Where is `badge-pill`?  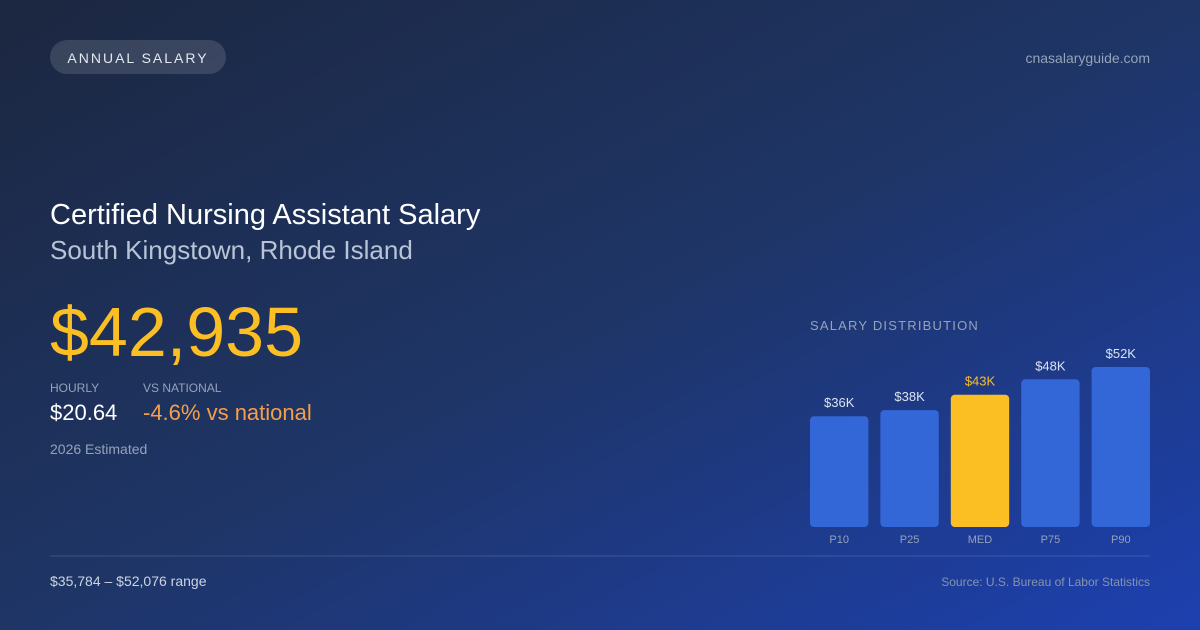 badge-pill is located at coordinates (138, 57).